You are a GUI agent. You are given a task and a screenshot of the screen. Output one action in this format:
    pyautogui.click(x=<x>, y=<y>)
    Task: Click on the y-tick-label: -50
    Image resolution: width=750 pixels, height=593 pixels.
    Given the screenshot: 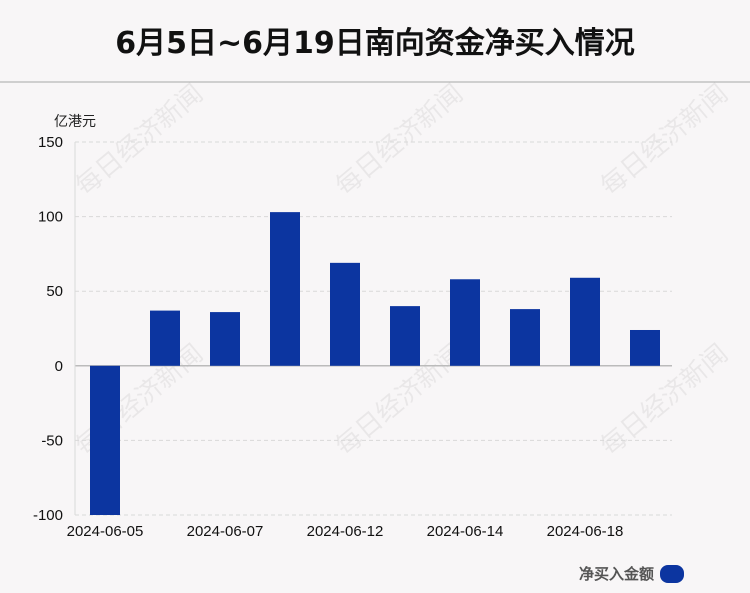 What is the action you would take?
    pyautogui.click(x=52, y=440)
    